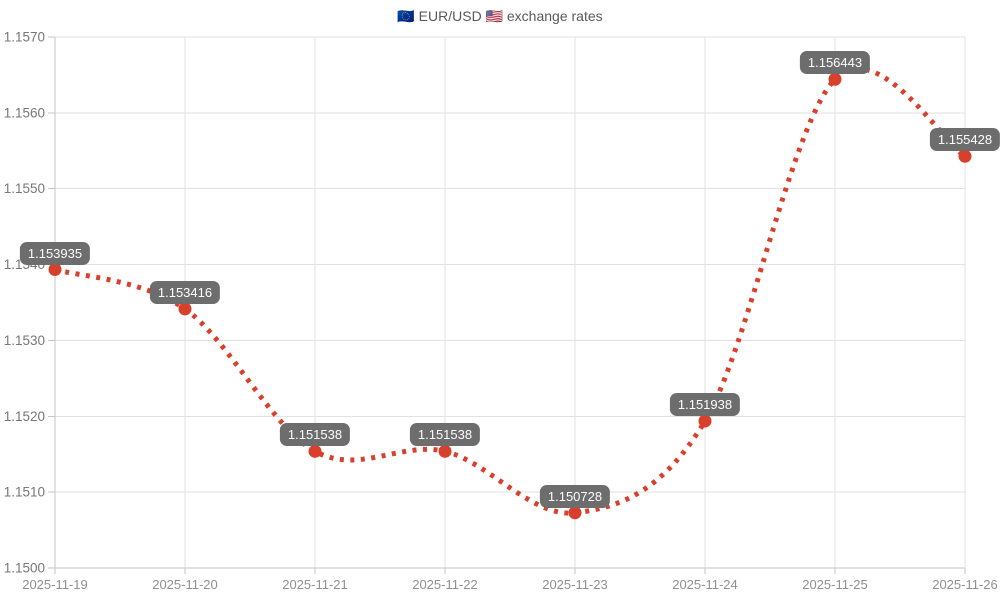  What do you see at coordinates (55, 584) in the screenshot?
I see `x-tick-label: 2025-11-19` at bounding box center [55, 584].